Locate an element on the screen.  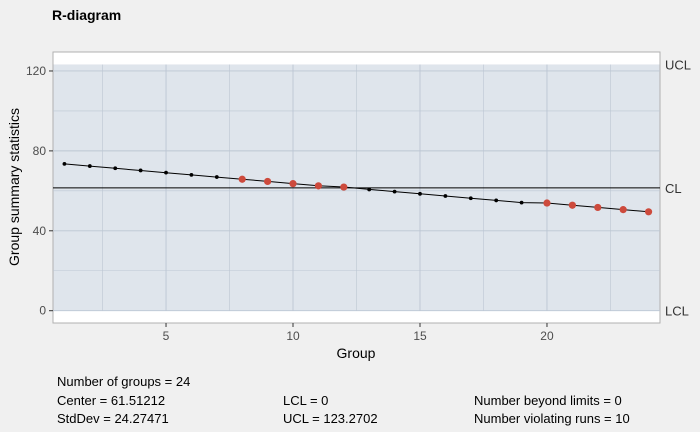
data-series is located at coordinates (357, 188).